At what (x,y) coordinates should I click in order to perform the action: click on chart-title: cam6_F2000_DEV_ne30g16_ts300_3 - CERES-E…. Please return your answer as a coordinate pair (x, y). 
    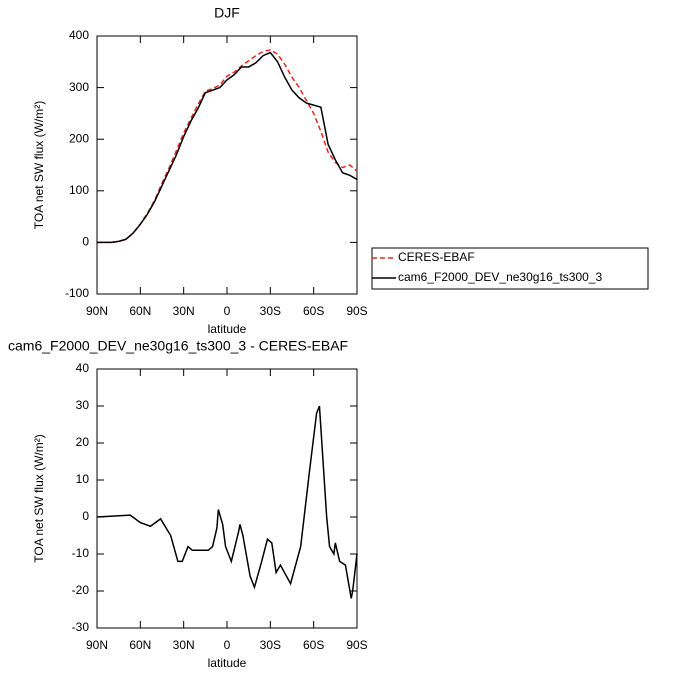
    Looking at the image, I should click on (178, 346).